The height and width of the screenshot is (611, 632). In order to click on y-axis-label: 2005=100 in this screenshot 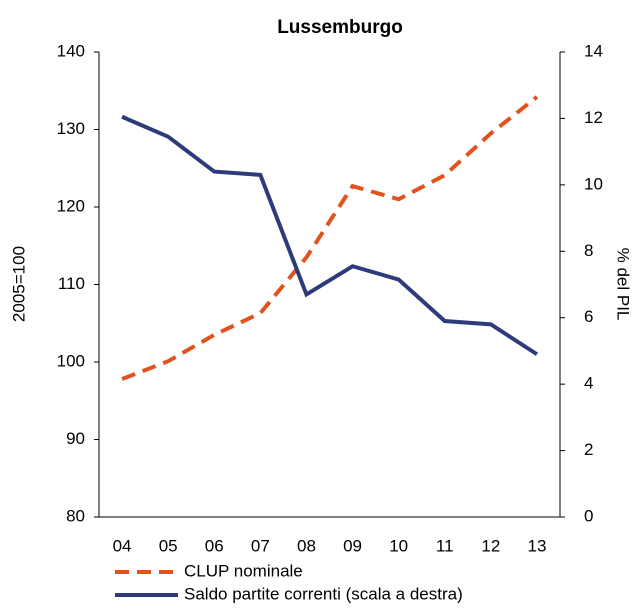, I will do `click(18, 284)`.